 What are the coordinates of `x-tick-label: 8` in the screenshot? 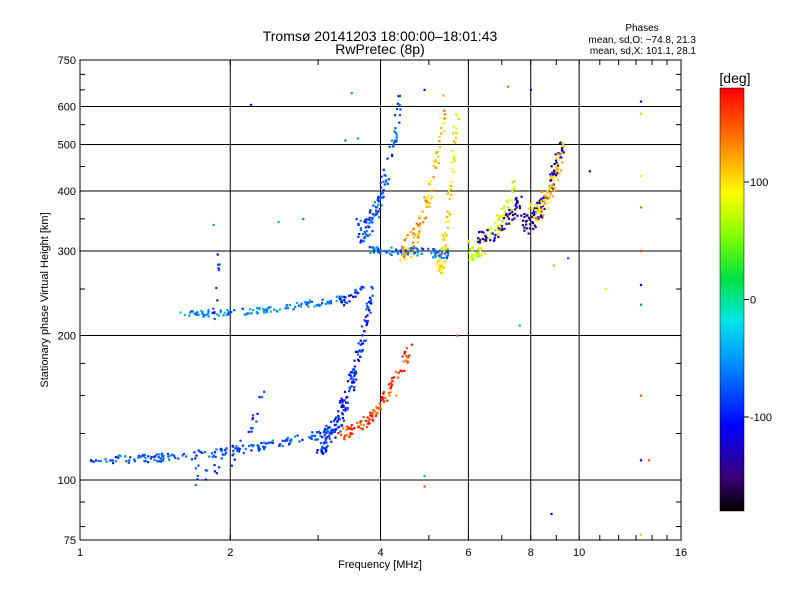 It's located at (531, 553).